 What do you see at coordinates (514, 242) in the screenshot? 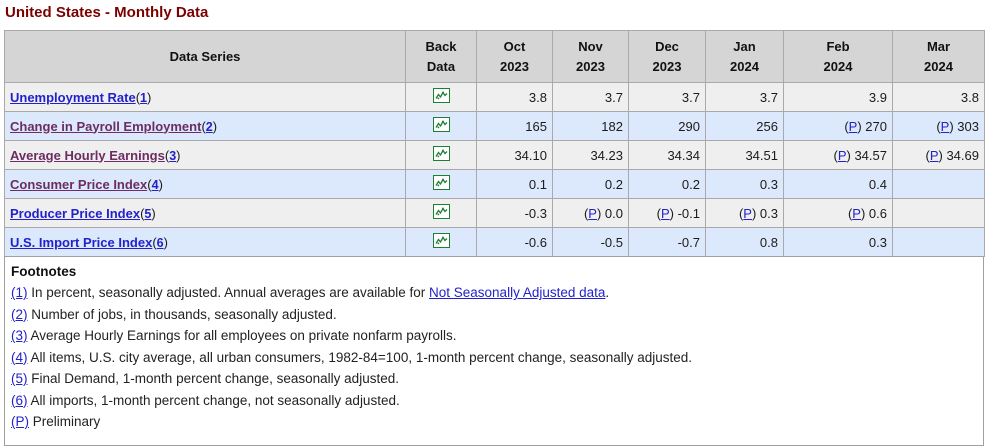
I see `value-cell: -0.6` at bounding box center [514, 242].